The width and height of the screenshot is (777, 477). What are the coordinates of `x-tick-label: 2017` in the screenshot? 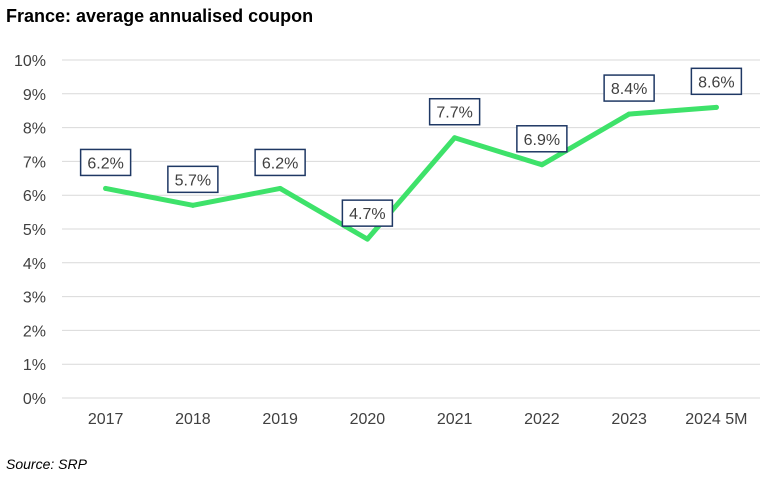 It's located at (106, 419).